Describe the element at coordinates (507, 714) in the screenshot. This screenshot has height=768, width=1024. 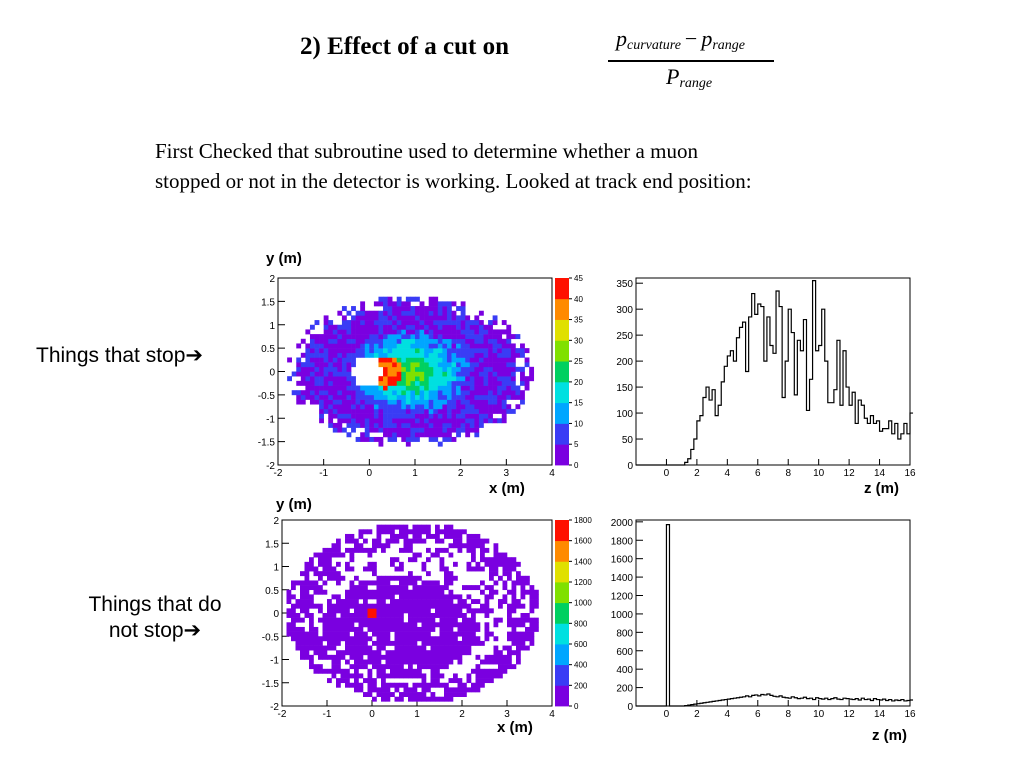
I see `heatmap-nostop-xtick-label: 3` at that location.